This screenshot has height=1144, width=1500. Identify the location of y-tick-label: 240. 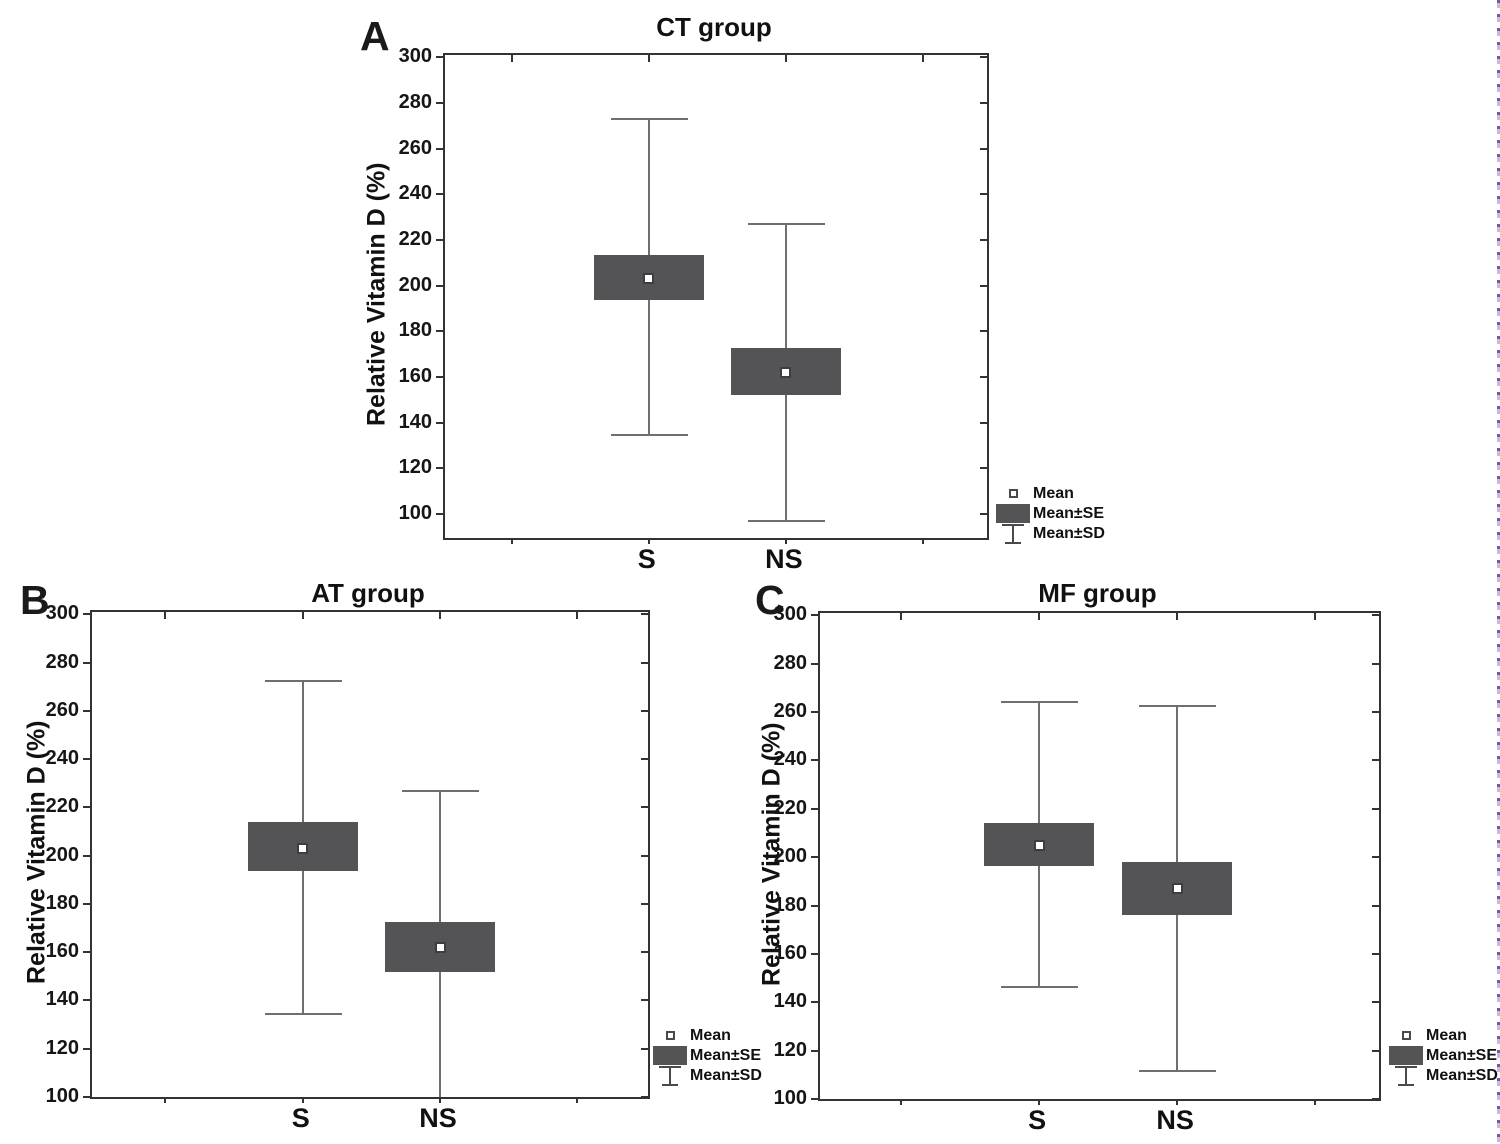
(62, 758).